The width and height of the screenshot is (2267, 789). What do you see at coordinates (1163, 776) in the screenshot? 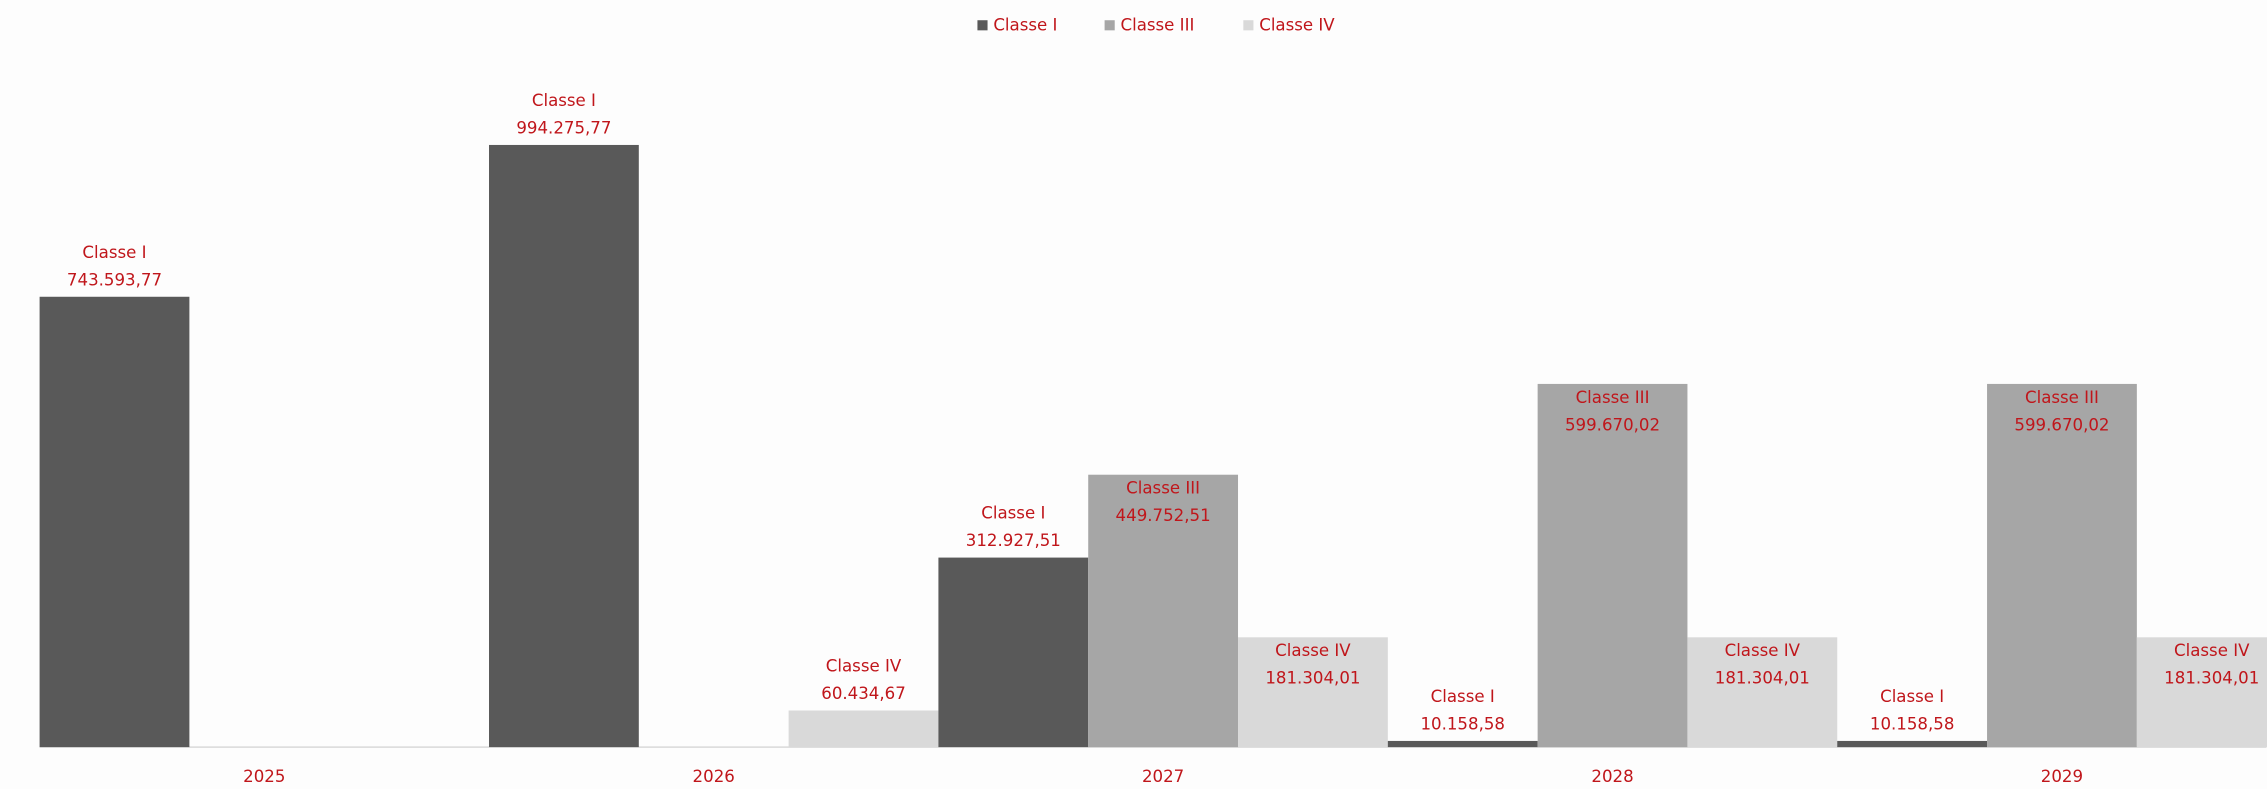
I see `x-tick-label: 2027` at bounding box center [1163, 776].